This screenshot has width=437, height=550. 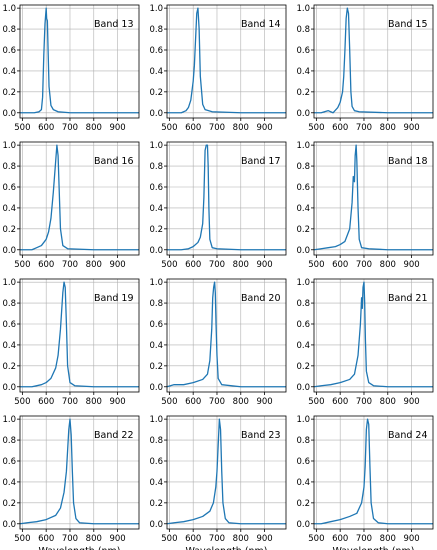 I want to click on band-label: Band 23, so click(x=261, y=435).